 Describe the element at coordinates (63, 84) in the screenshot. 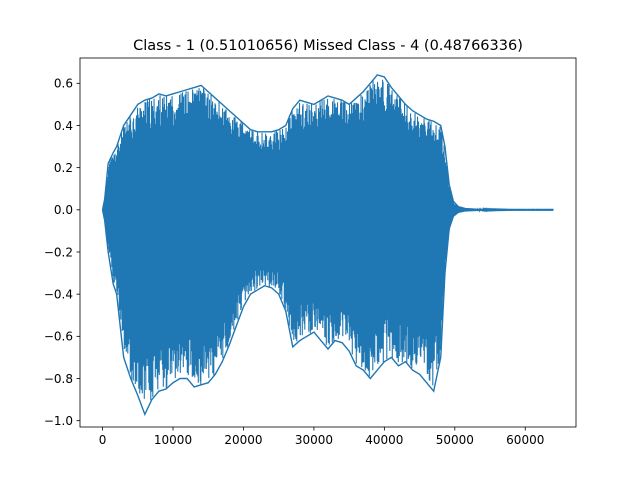

I see `y-tick-label: 0.6` at that location.